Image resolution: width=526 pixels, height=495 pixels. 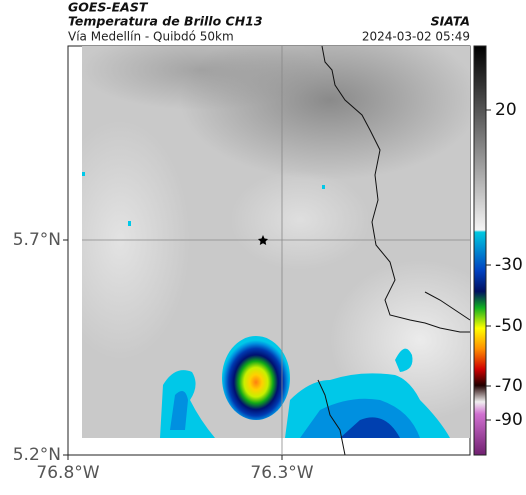 What do you see at coordinates (108, 7) in the screenshot?
I see `title: GOES-EAST` at bounding box center [108, 7].